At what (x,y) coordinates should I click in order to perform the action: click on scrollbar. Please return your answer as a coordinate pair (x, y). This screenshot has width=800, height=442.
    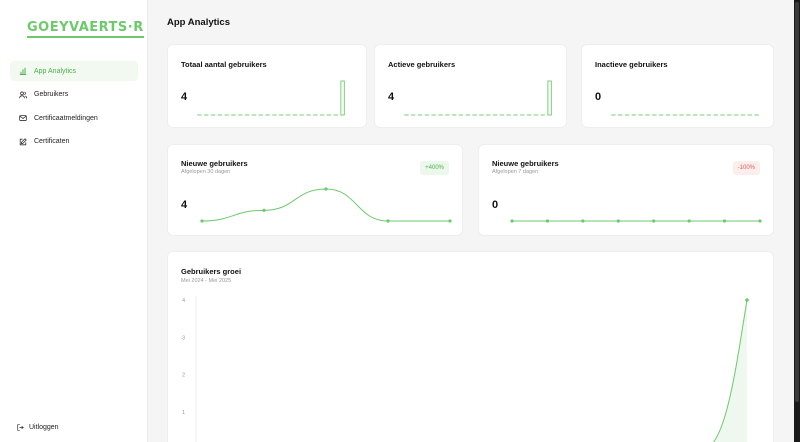
    Looking at the image, I should click on (797, 221).